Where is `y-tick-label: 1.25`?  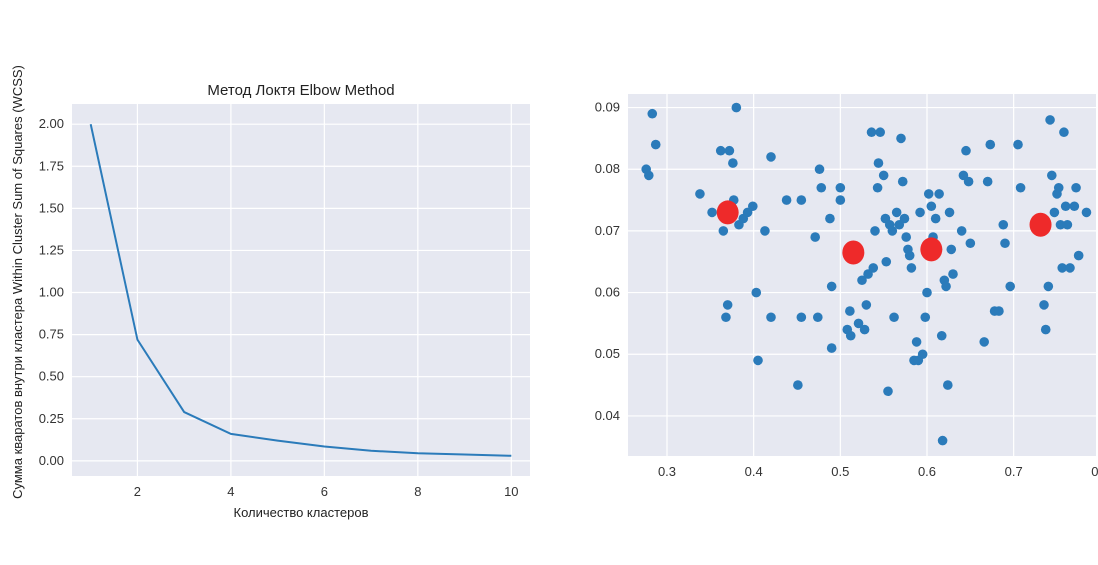
y-tick-label: 1.25 is located at coordinates (51, 249).